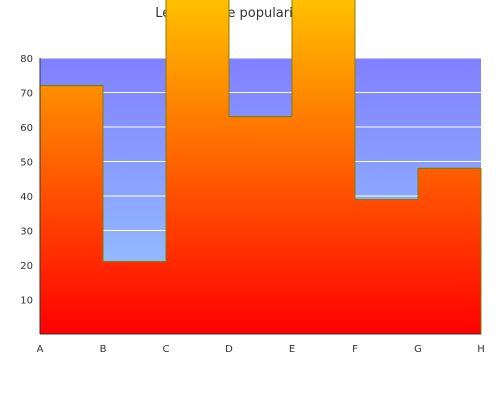  What do you see at coordinates (355, 349) in the screenshot?
I see `x-tick-label: F` at bounding box center [355, 349].